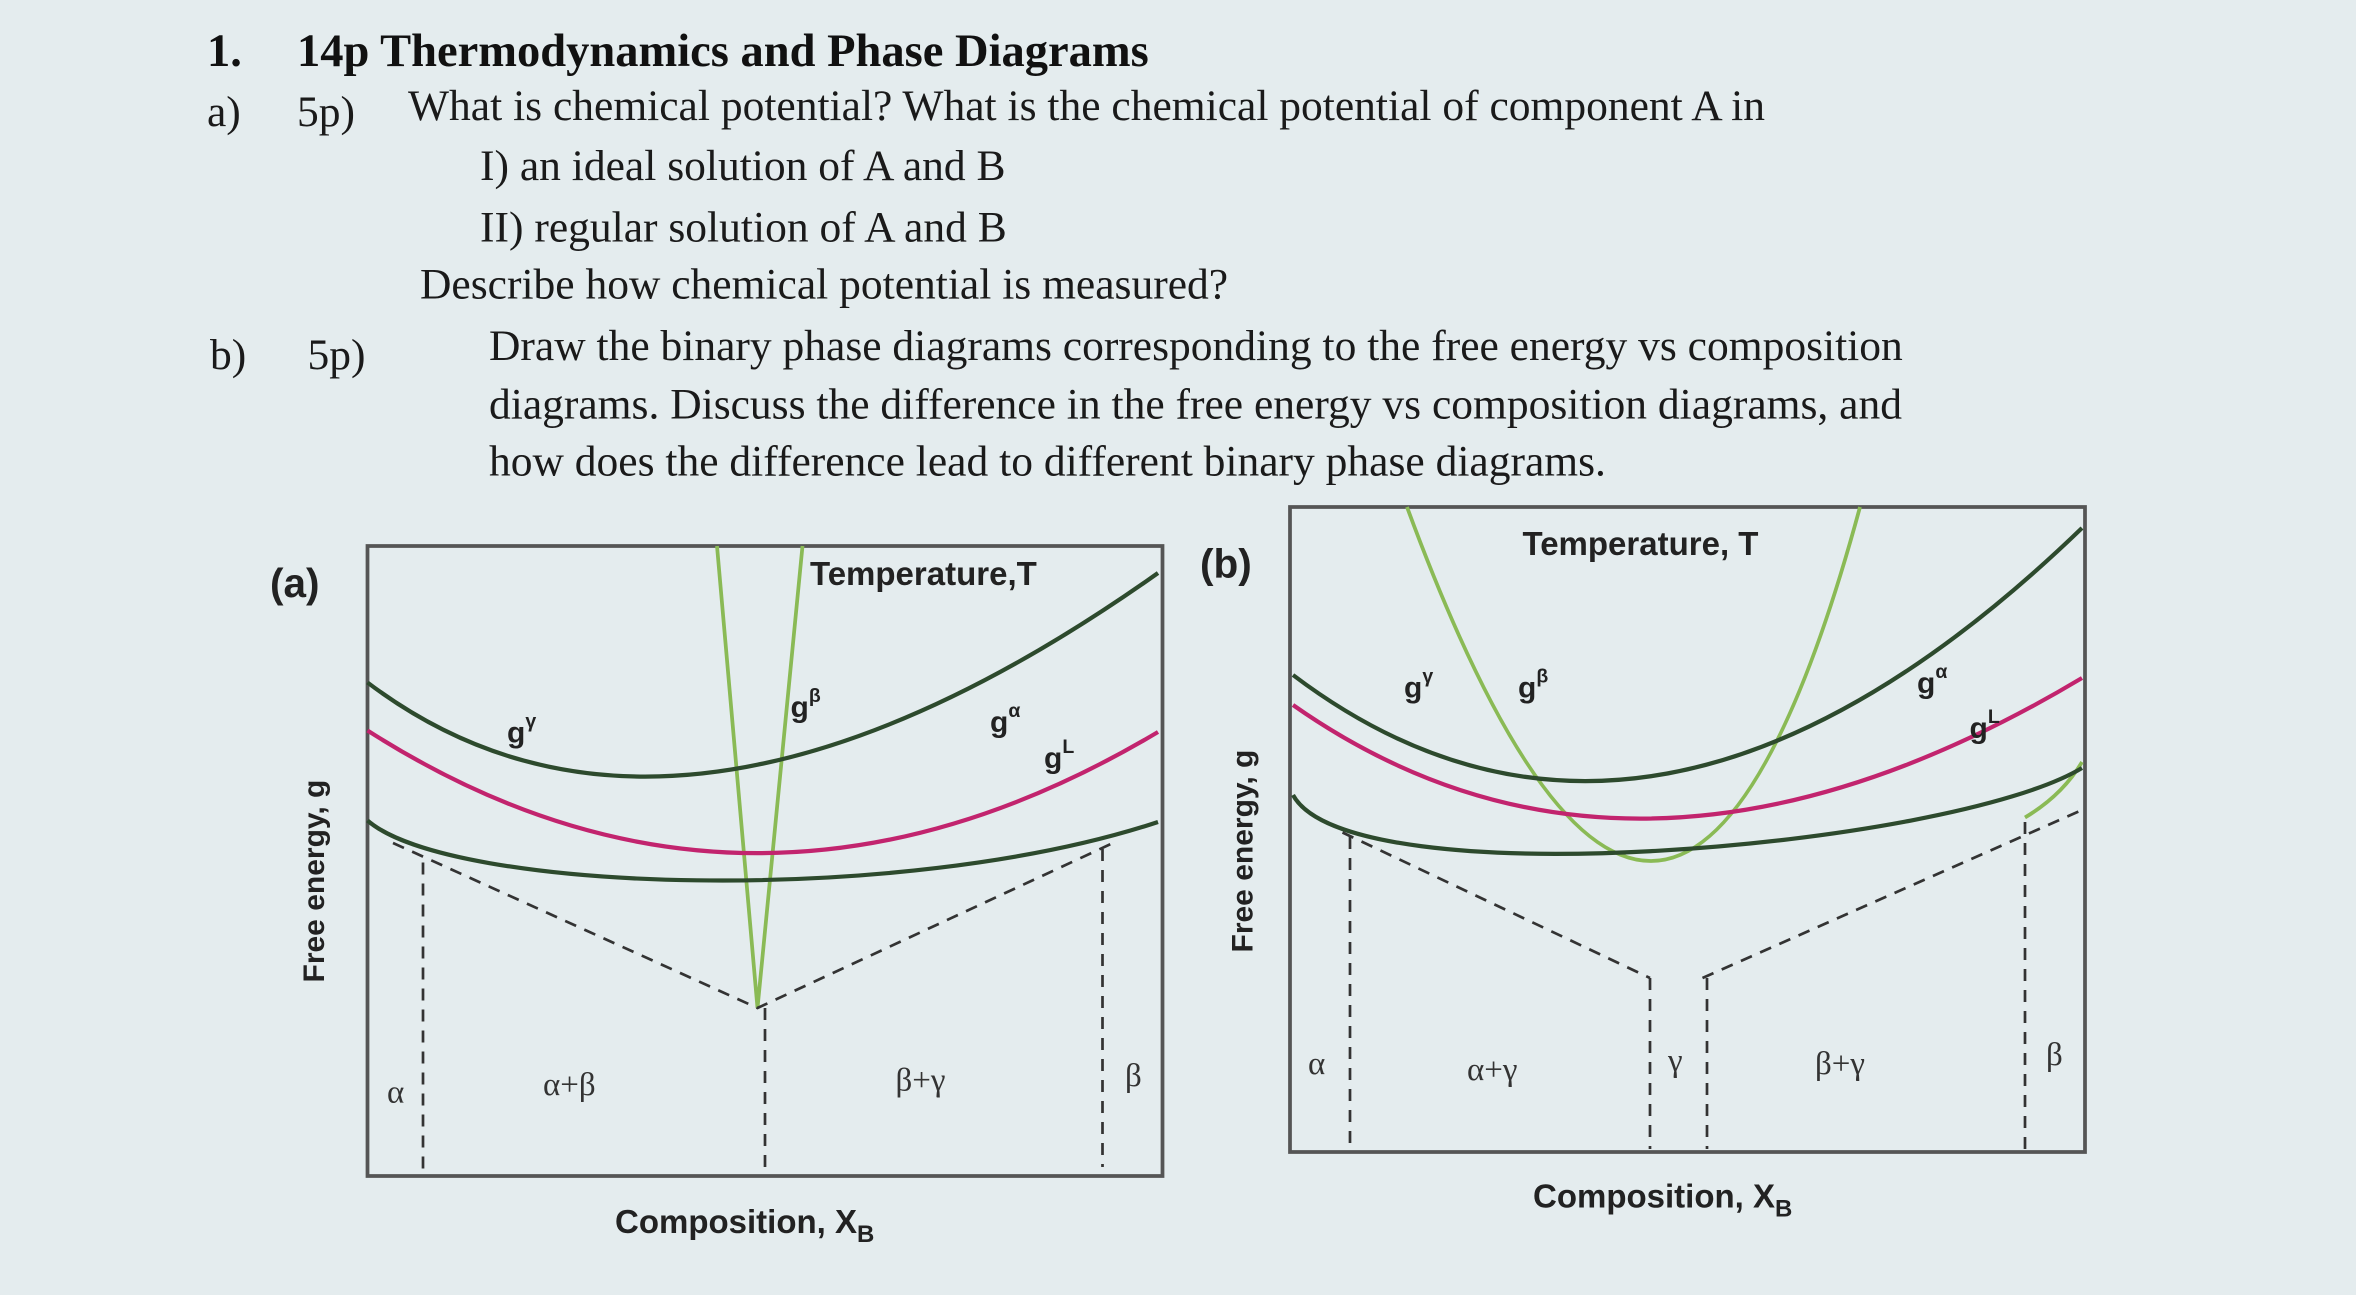 The height and width of the screenshot is (1295, 2356). I want to click on question-line: I) an ideal solution of A and B, so click(743, 166).